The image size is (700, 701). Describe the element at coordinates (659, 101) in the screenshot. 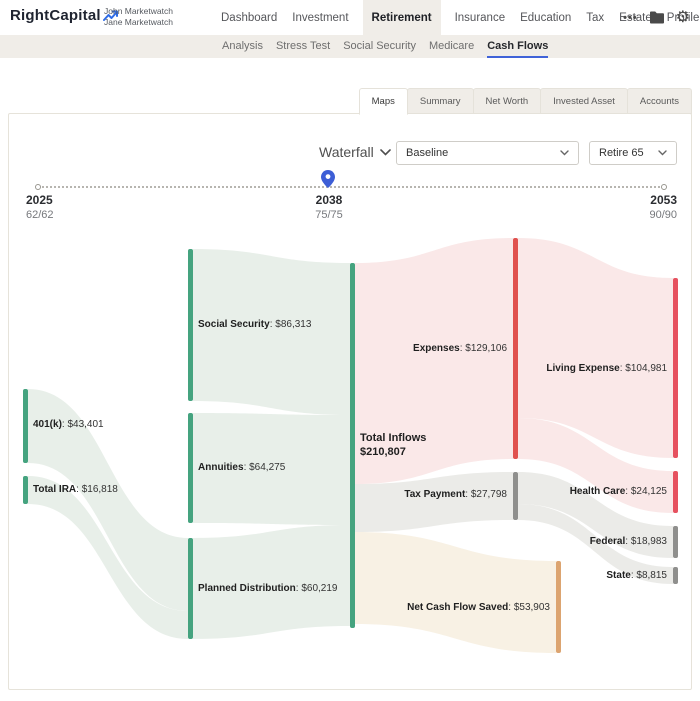

I see `tab-accounts: Accounts` at that location.